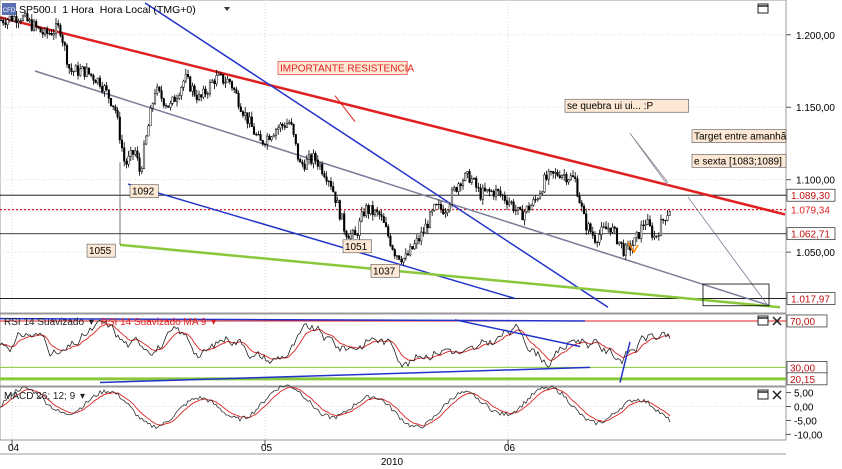 The image size is (842, 469). Describe the element at coordinates (777, 321) in the screenshot. I see `rsi-close-button` at that location.